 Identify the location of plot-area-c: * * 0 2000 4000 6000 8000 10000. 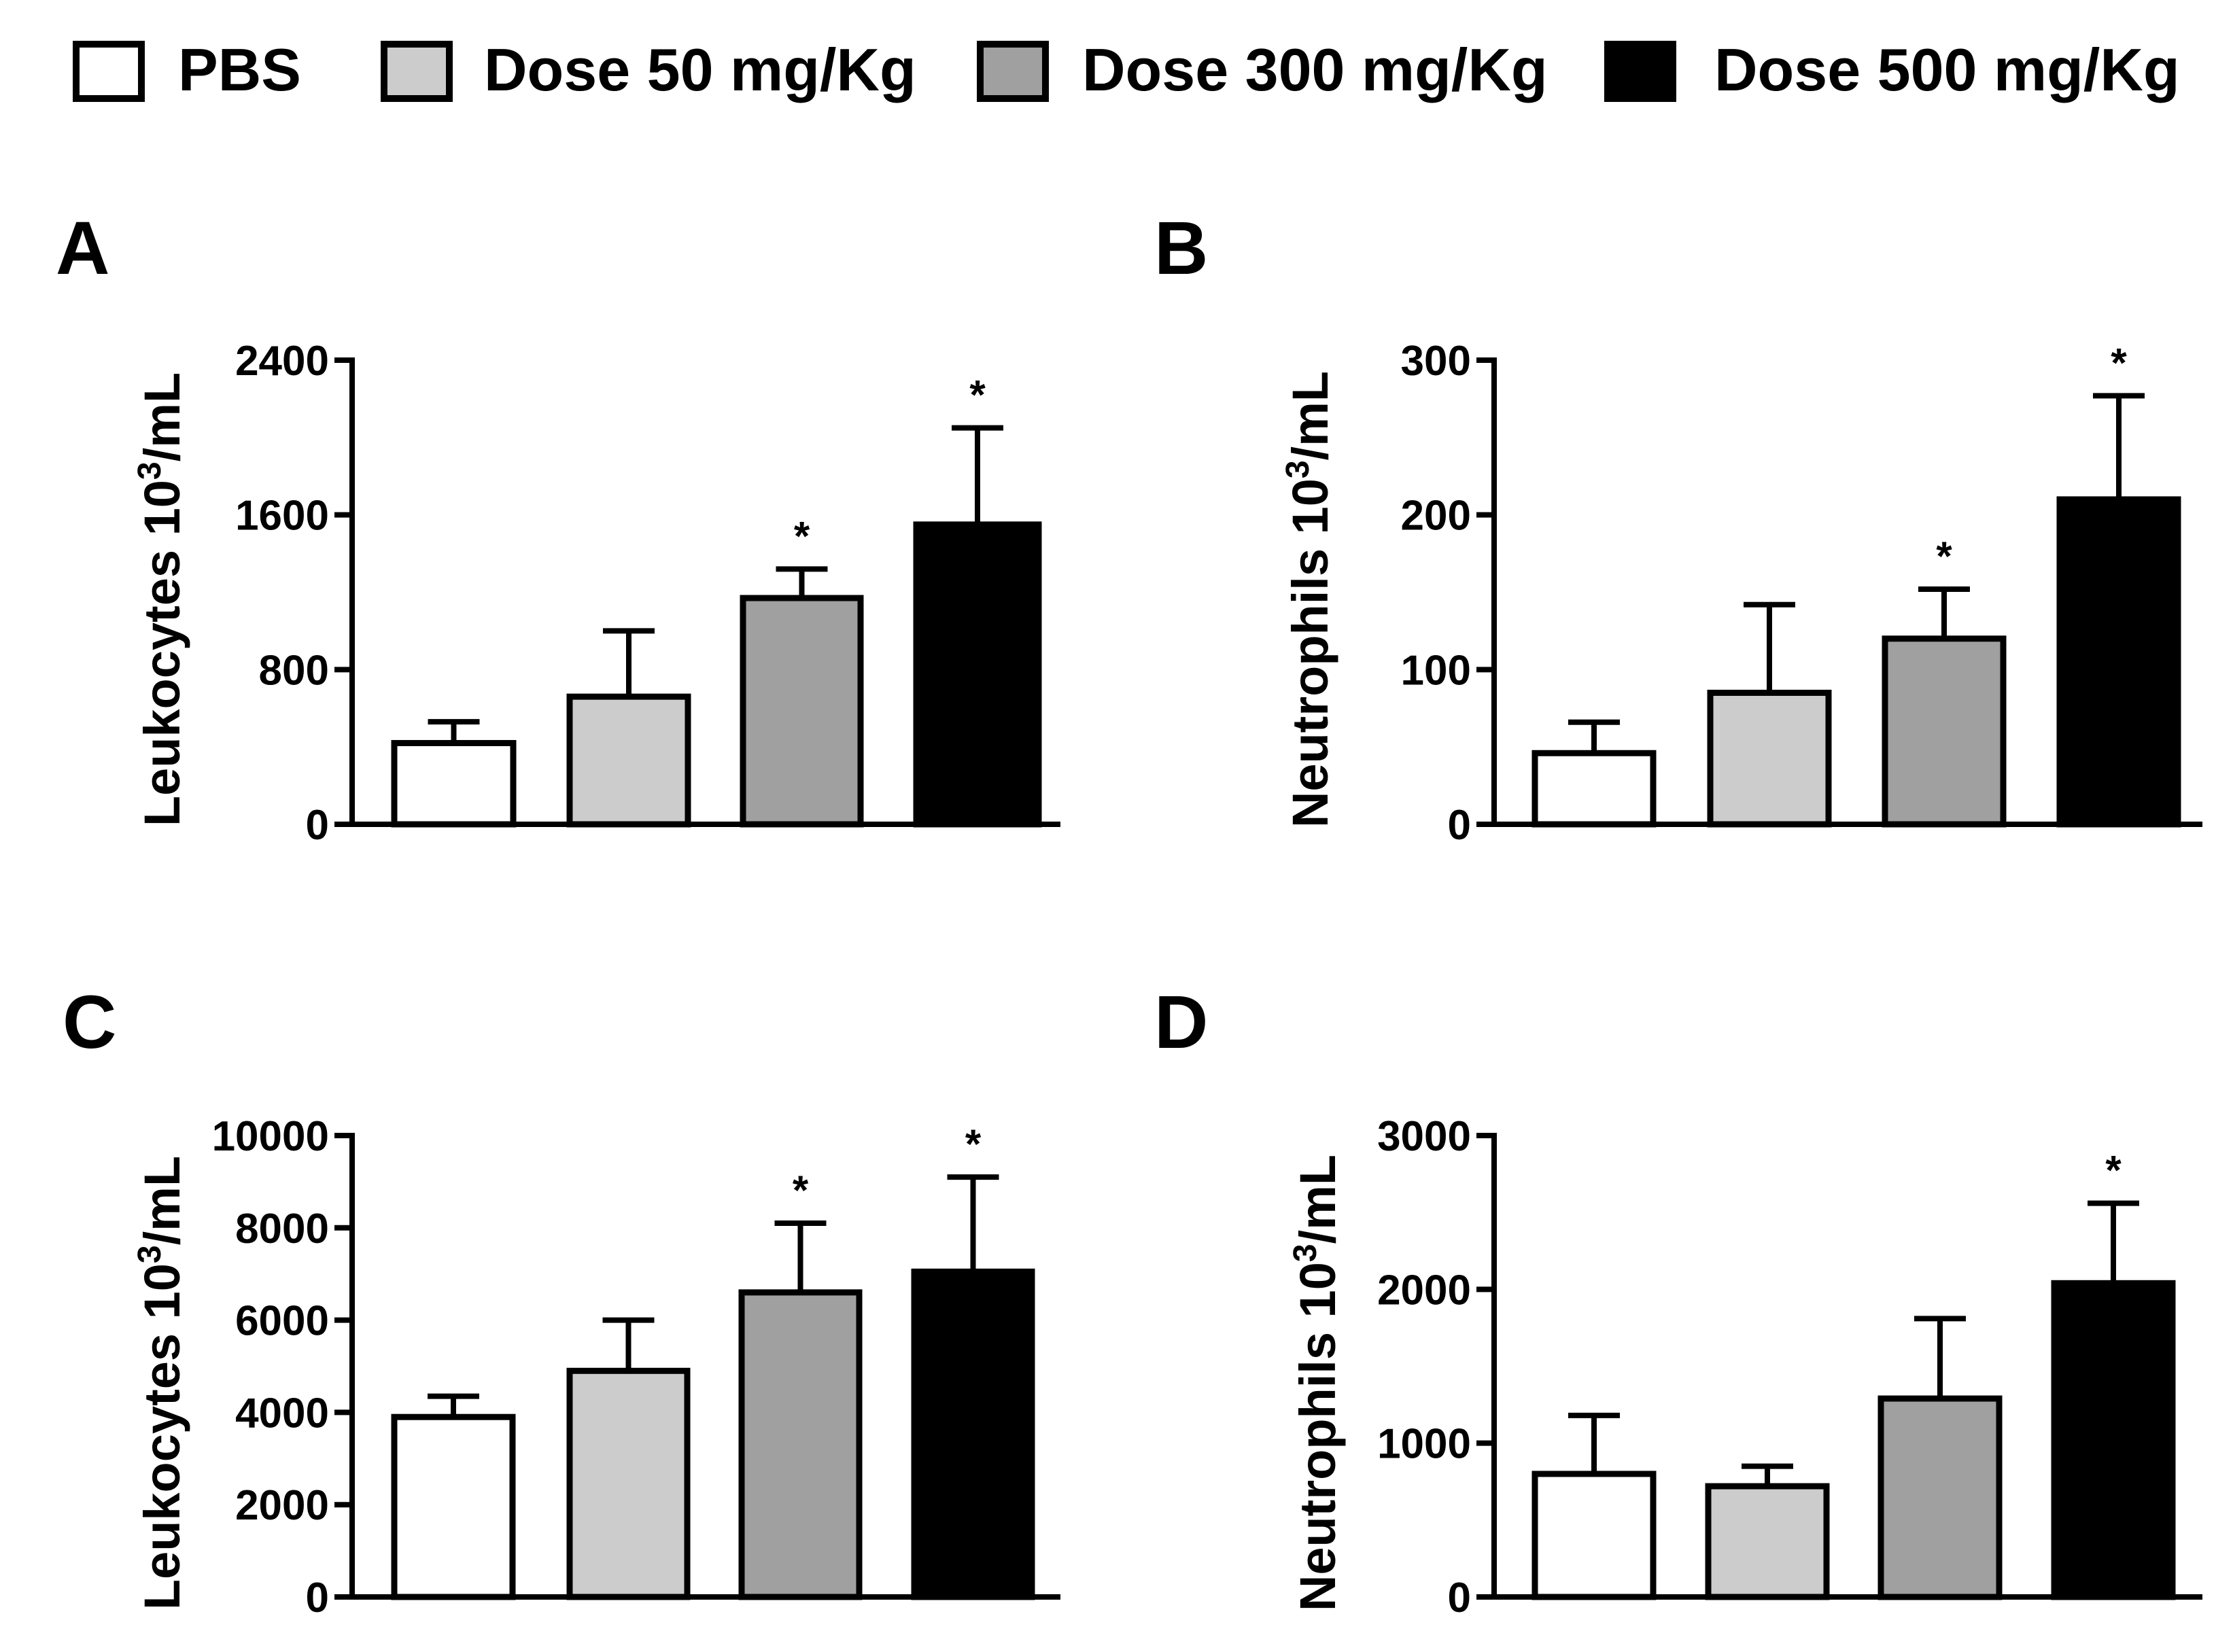
(636, 1367).